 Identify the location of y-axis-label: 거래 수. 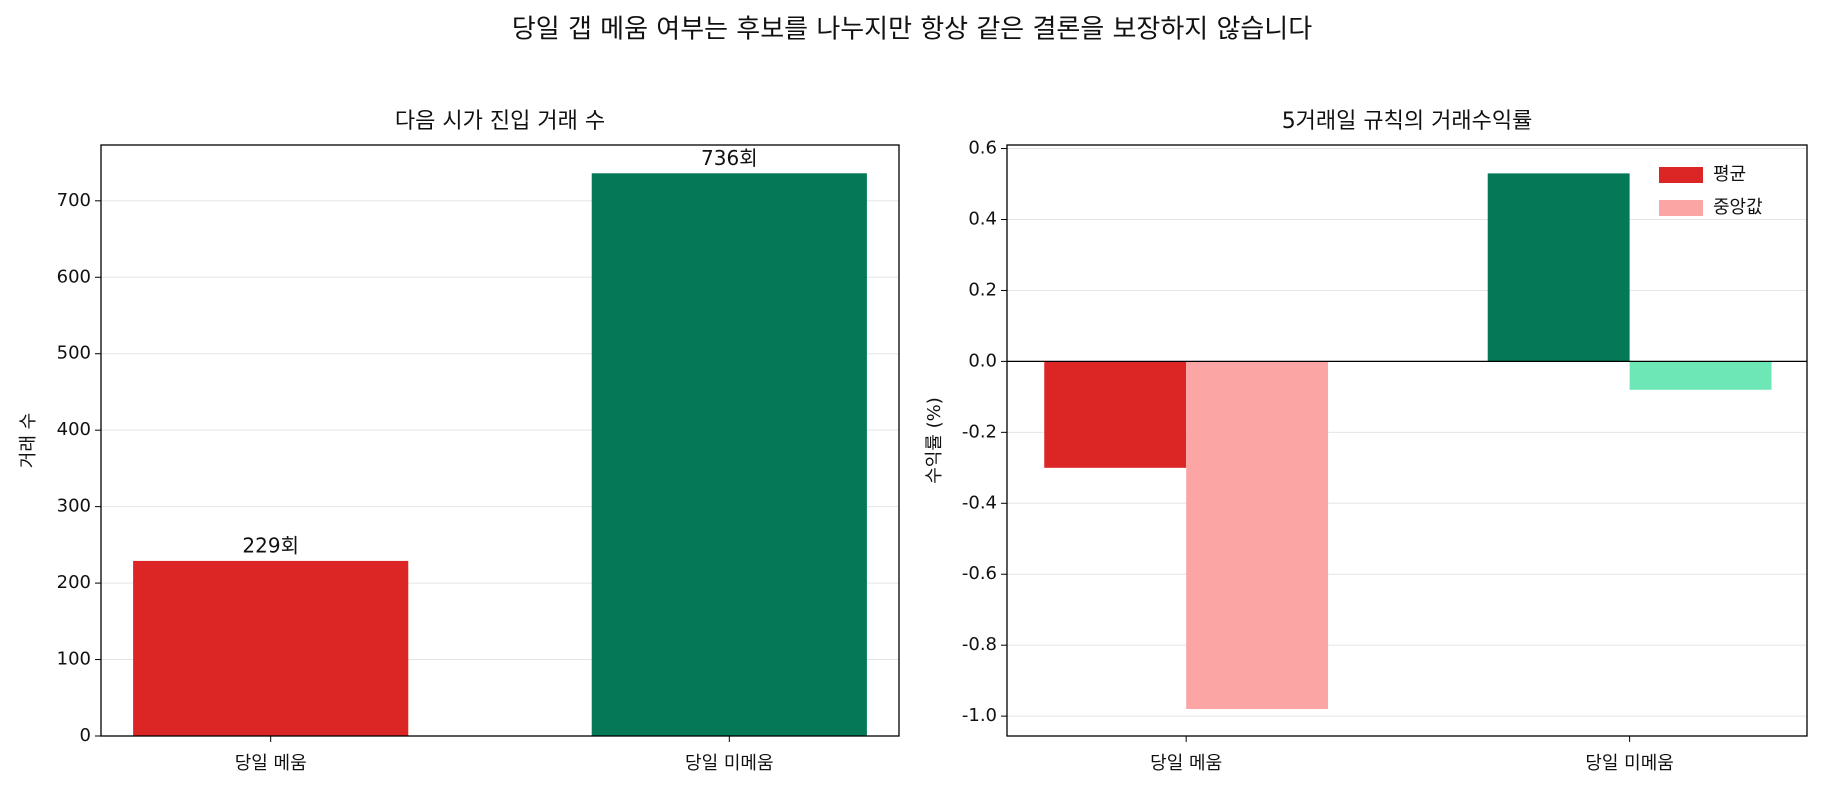
(28, 440).